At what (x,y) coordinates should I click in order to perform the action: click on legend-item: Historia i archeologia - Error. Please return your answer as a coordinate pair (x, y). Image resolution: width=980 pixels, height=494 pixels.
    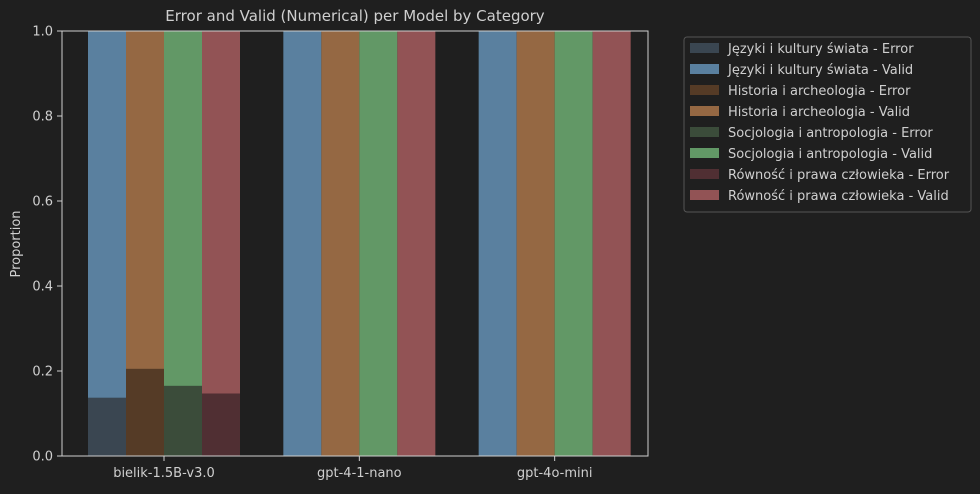
    Looking at the image, I should click on (800, 91).